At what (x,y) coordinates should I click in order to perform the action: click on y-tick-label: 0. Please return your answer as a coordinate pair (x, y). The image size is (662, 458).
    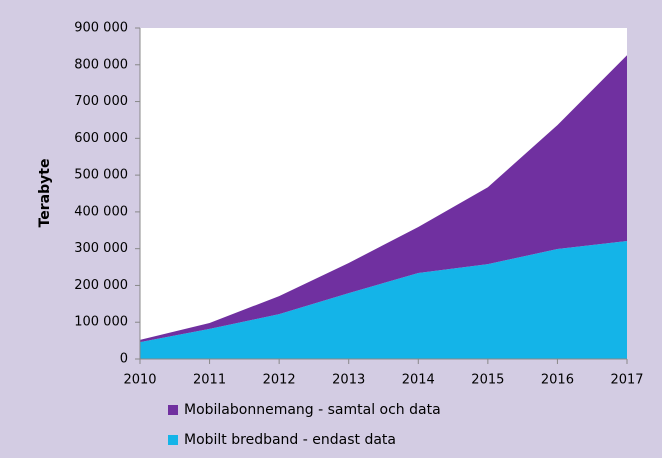
    Looking at the image, I should click on (124, 359).